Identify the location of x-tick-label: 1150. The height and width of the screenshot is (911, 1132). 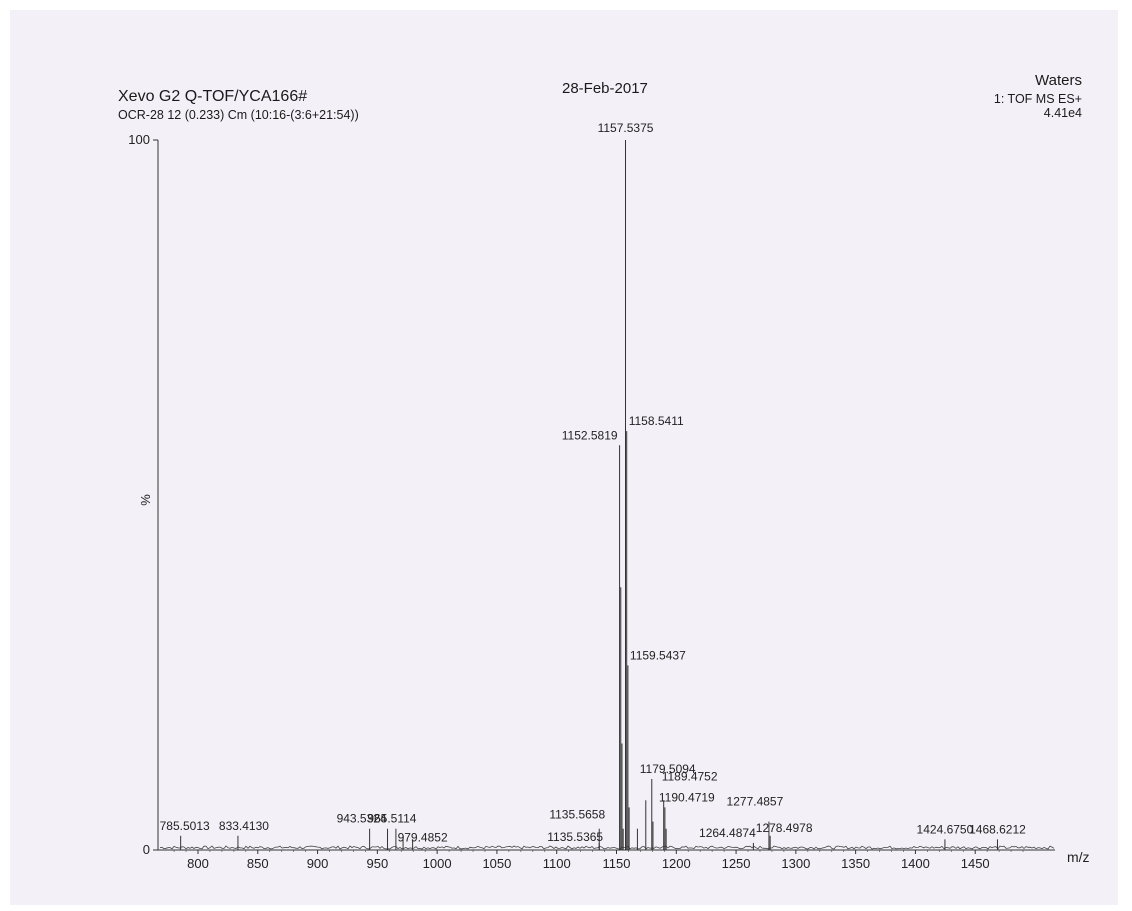
(617, 863).